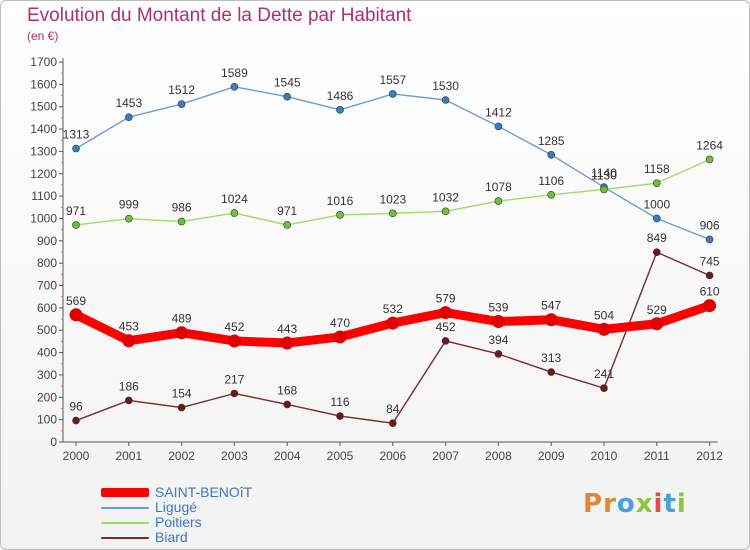 The image size is (750, 550). What do you see at coordinates (43, 151) in the screenshot?
I see `y-tick-label: 1300` at bounding box center [43, 151].